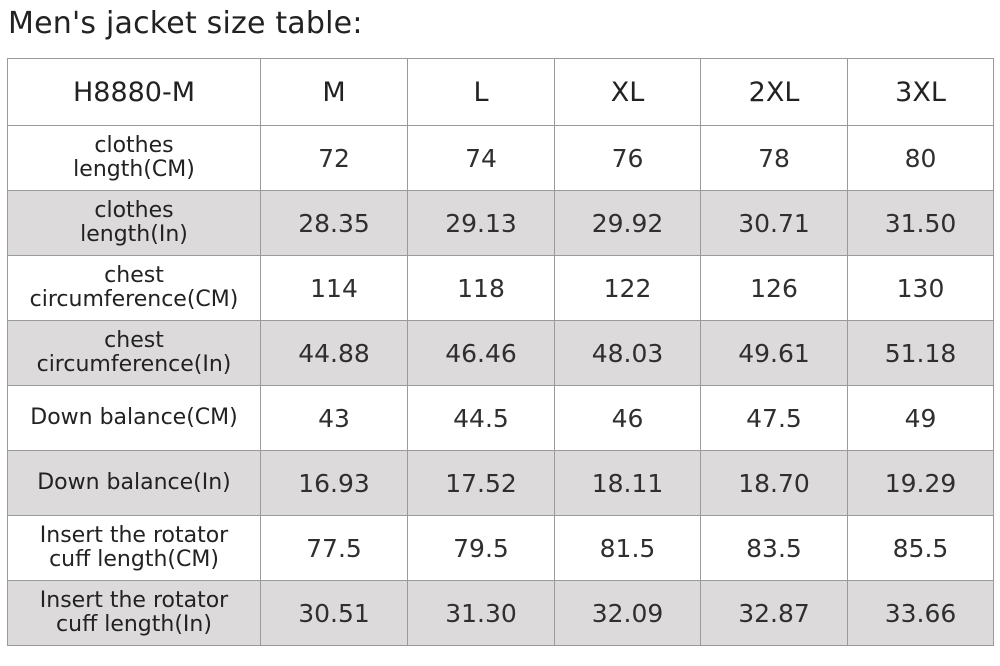 The image size is (1000, 666). I want to click on table-cell: 16.93, so click(334, 483).